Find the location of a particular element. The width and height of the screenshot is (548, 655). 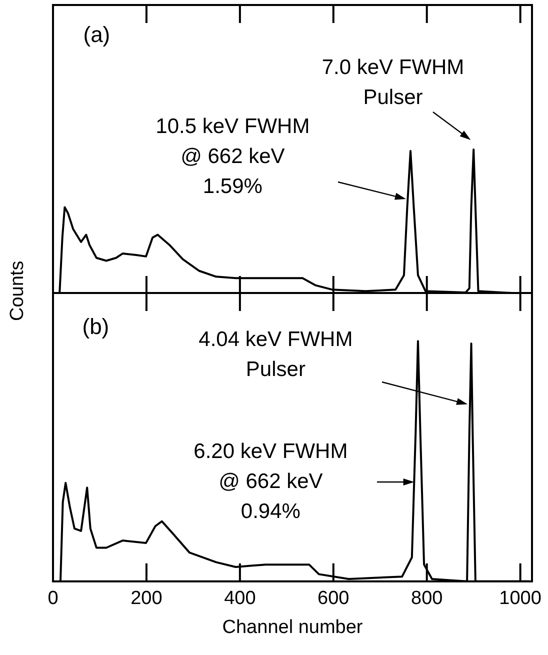

text: (a) is located at coordinates (97, 35).